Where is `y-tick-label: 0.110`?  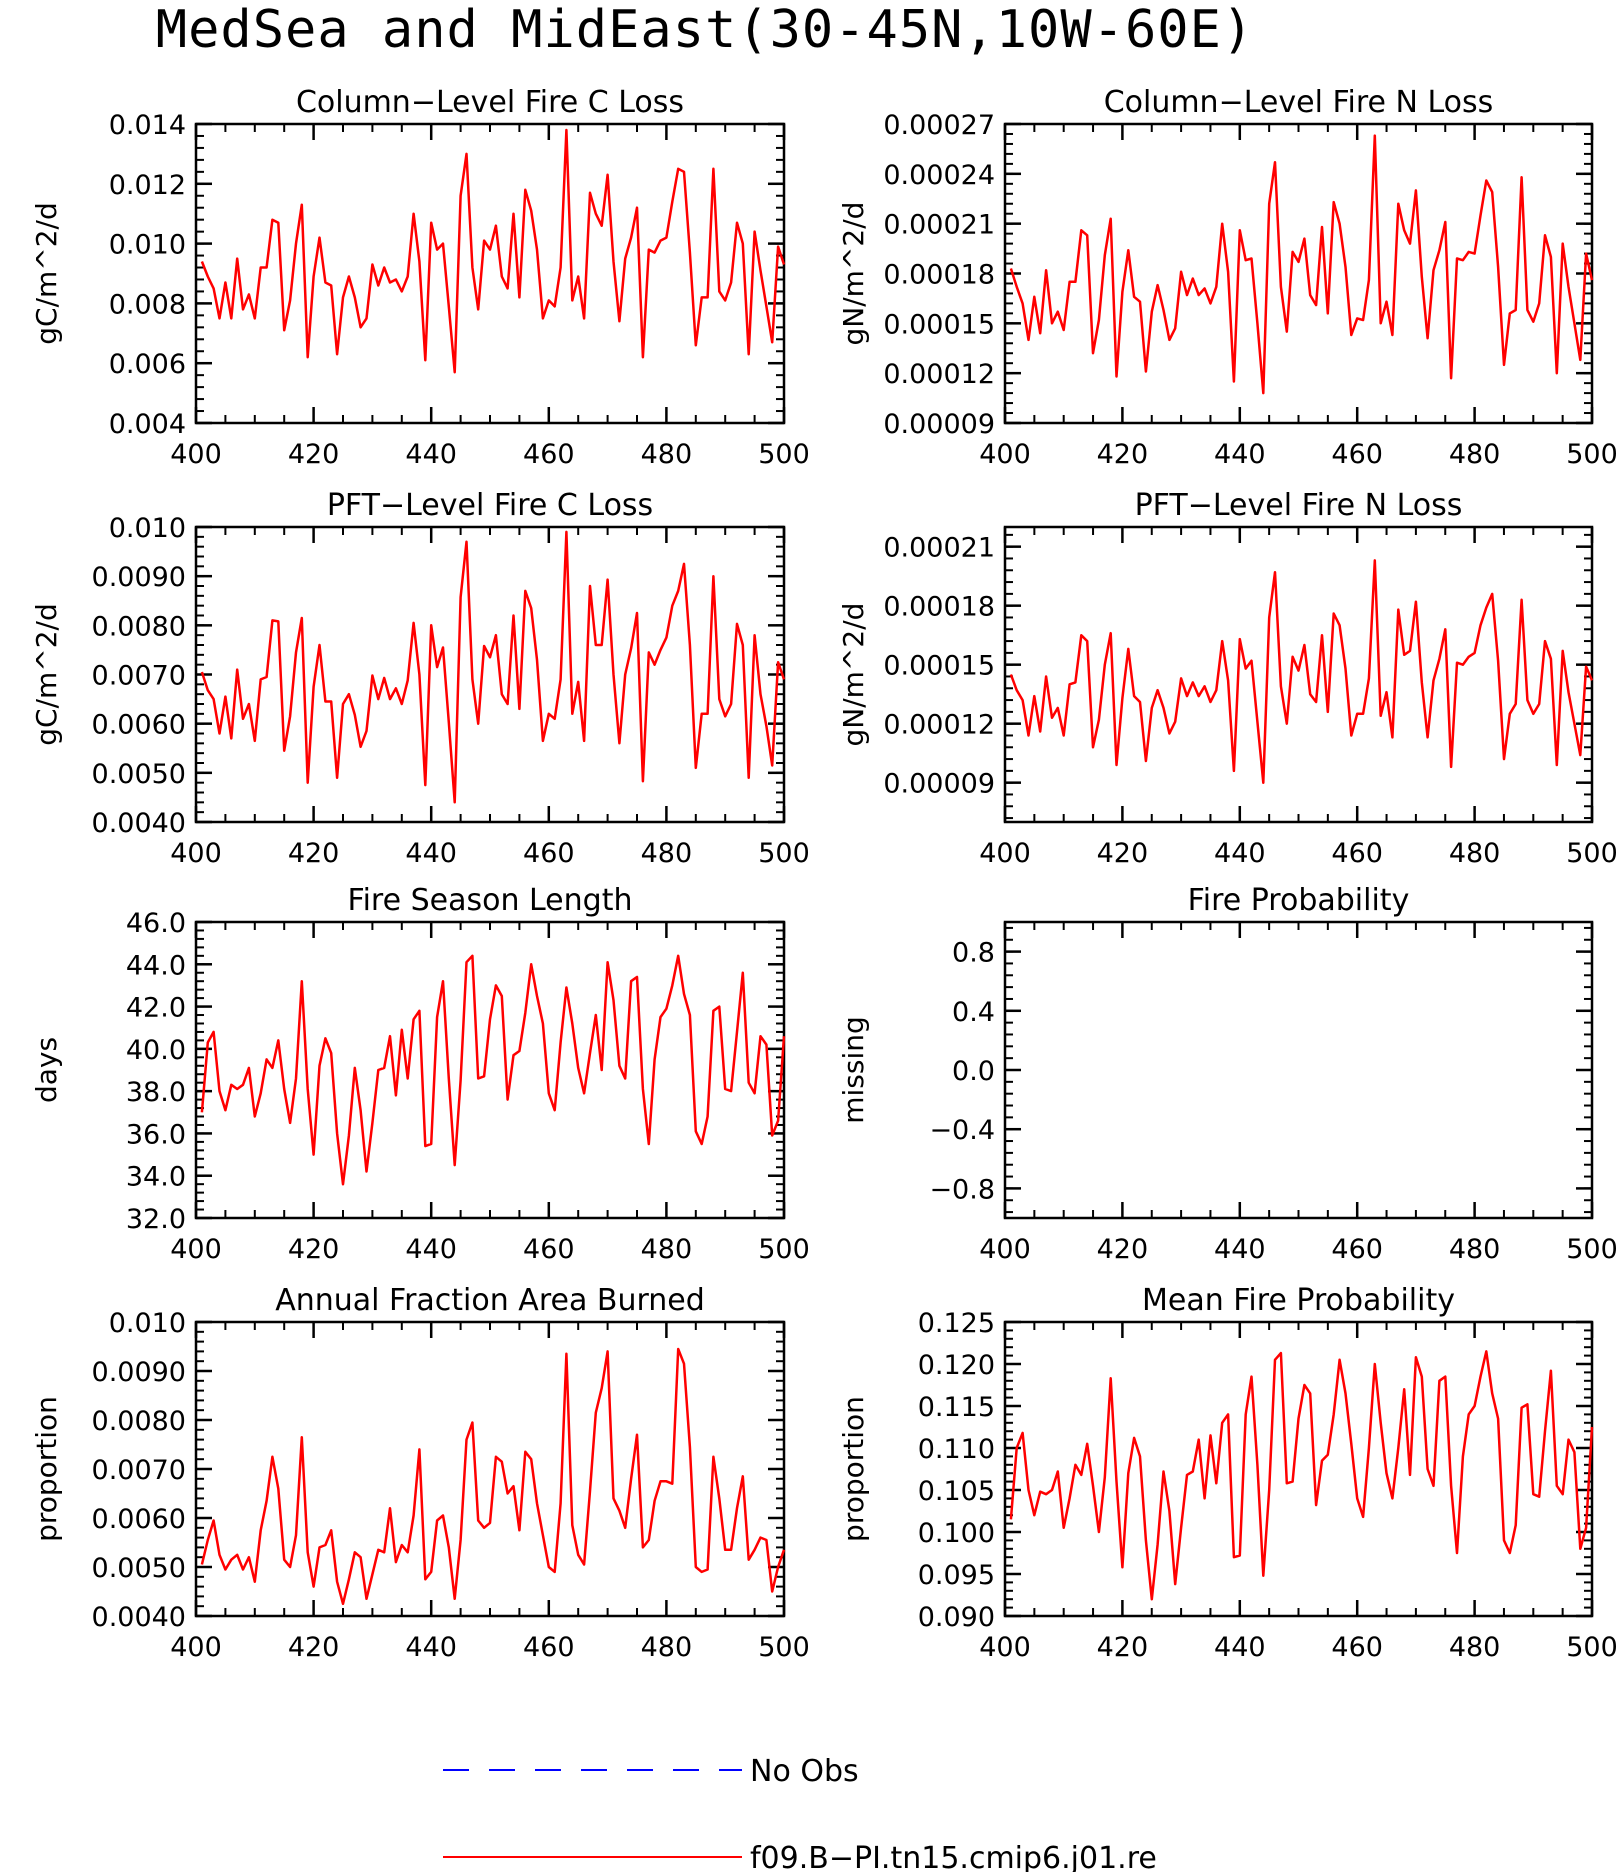
y-tick-label: 0.110 is located at coordinates (956, 1449).